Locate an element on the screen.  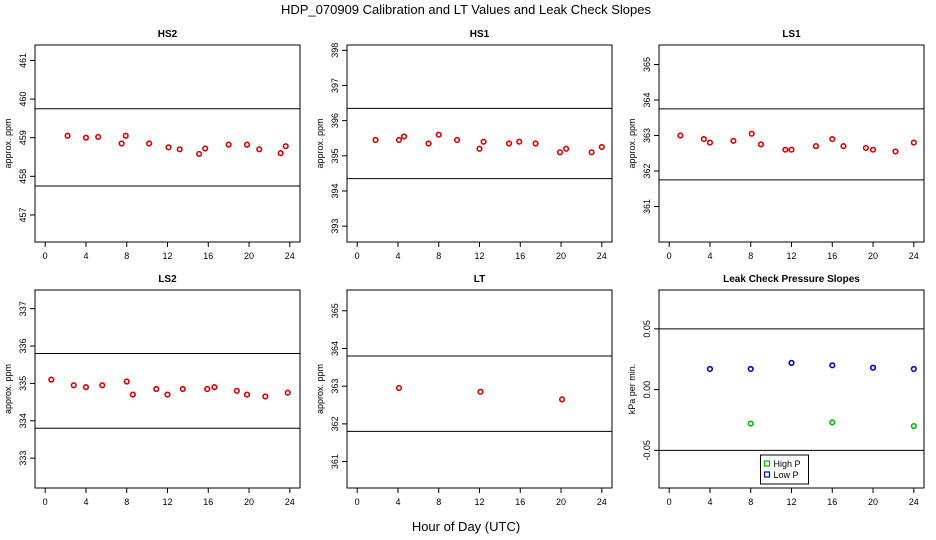
panel-title: LS2 is located at coordinates (167, 279).